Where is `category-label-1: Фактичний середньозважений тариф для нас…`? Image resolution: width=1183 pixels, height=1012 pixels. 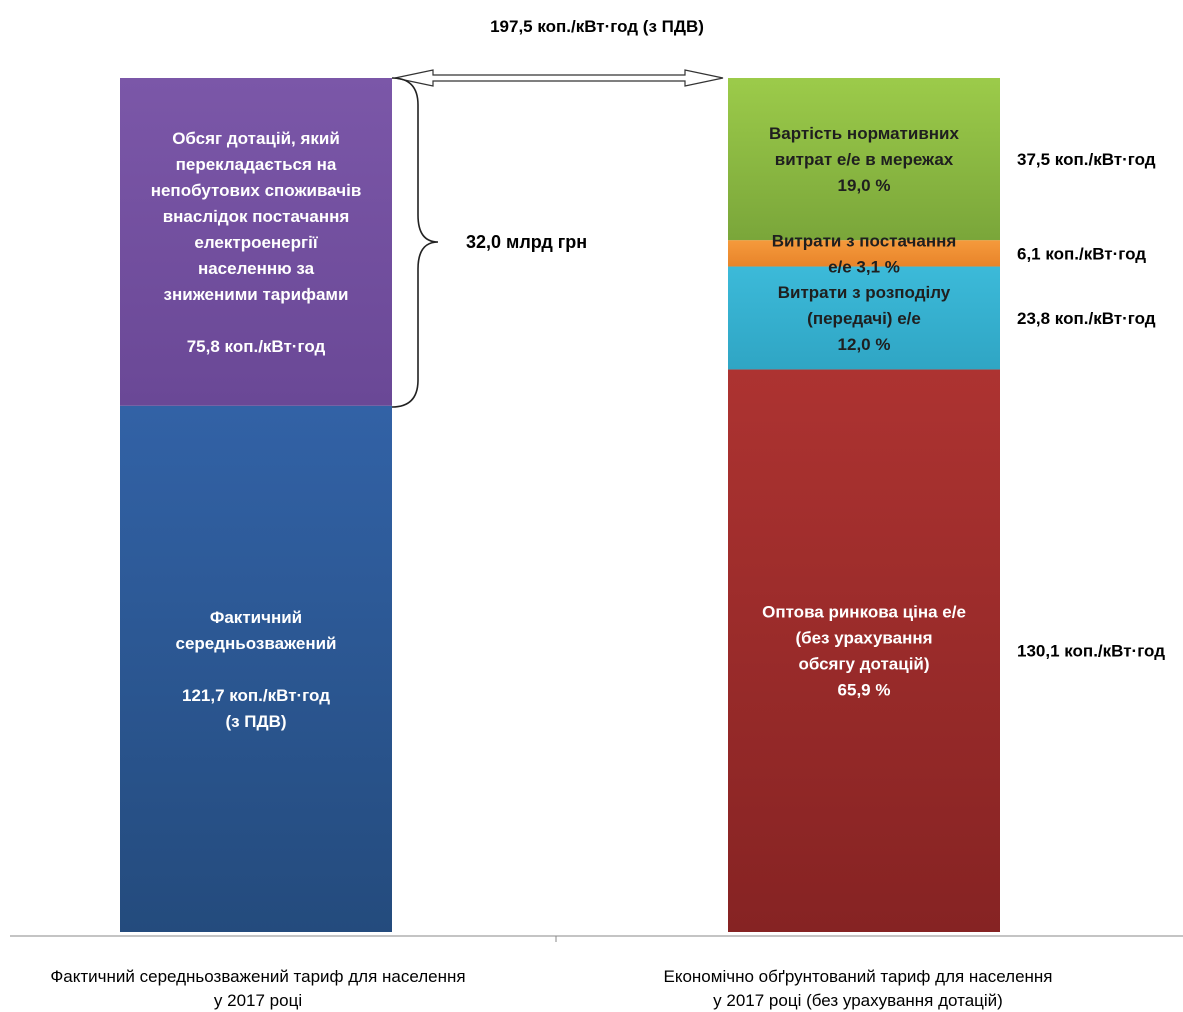 category-label-1: Фактичний середньозважений тариф для нас… is located at coordinates (257, 988).